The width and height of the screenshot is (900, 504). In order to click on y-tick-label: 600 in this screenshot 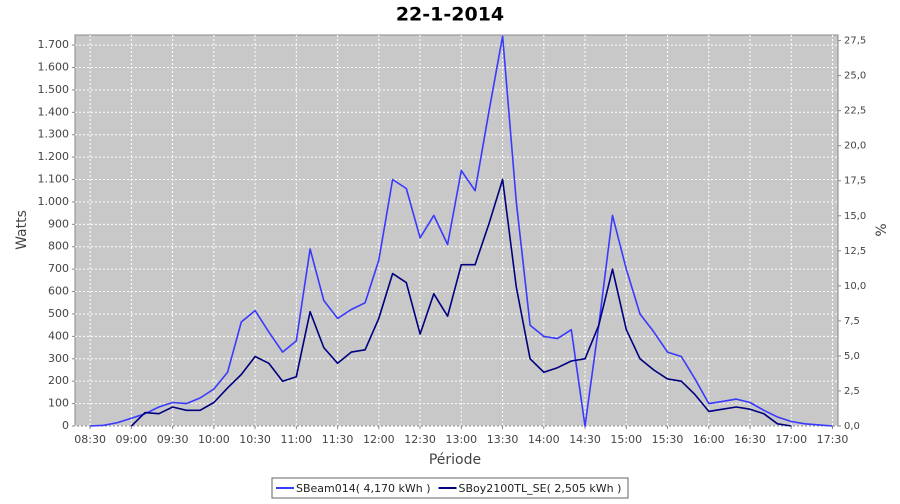, I will do `click(58, 291)`.